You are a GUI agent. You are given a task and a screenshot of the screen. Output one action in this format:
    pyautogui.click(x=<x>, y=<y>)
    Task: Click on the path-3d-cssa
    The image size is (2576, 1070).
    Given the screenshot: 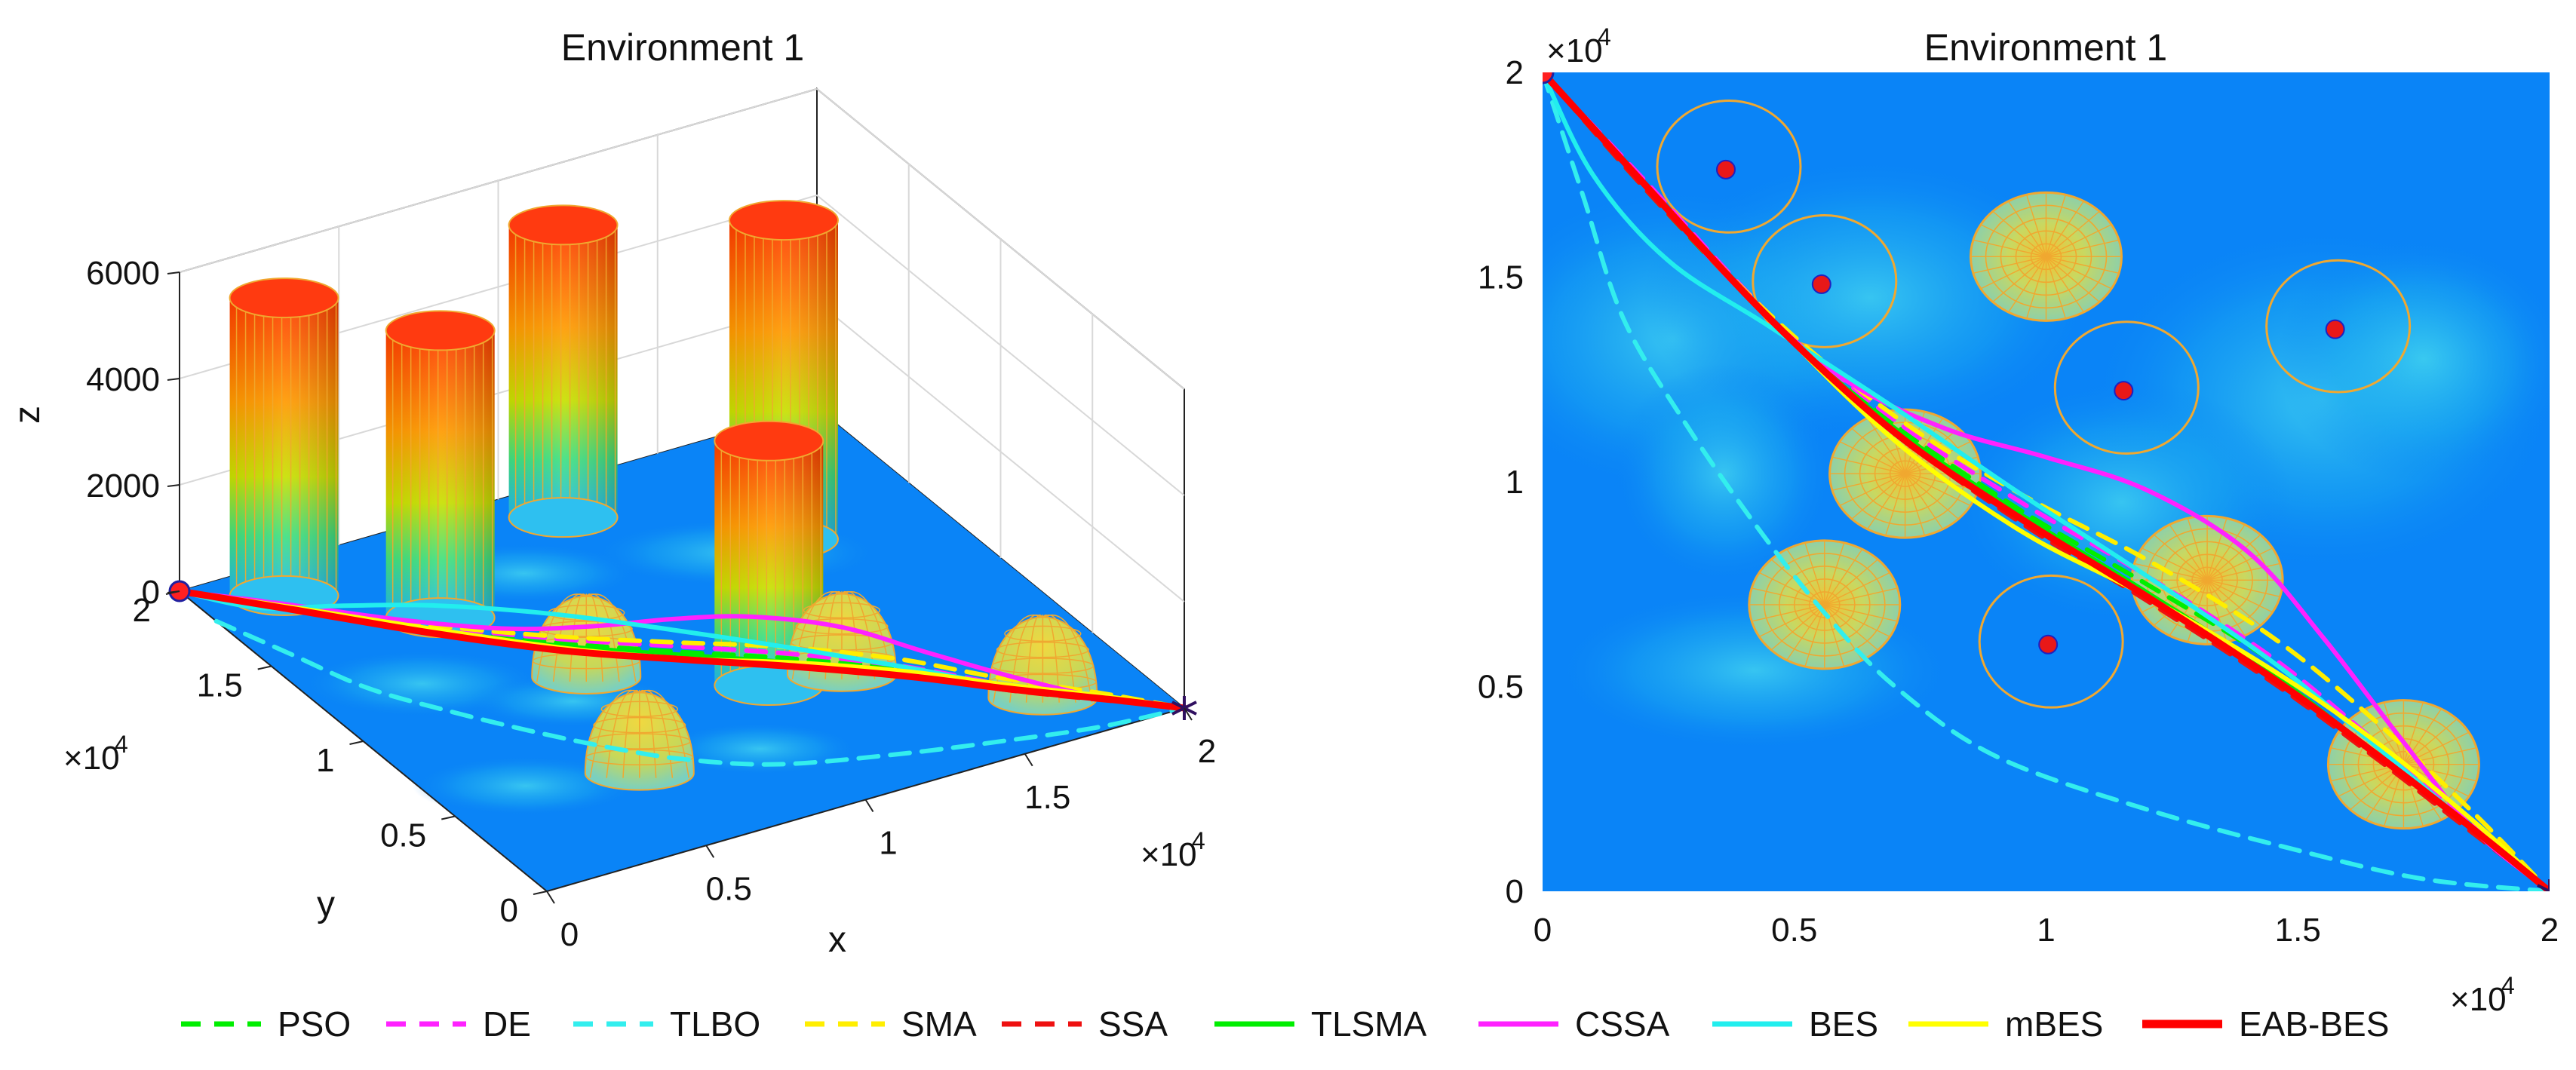 What is the action you would take?
    pyautogui.click(x=682, y=649)
    